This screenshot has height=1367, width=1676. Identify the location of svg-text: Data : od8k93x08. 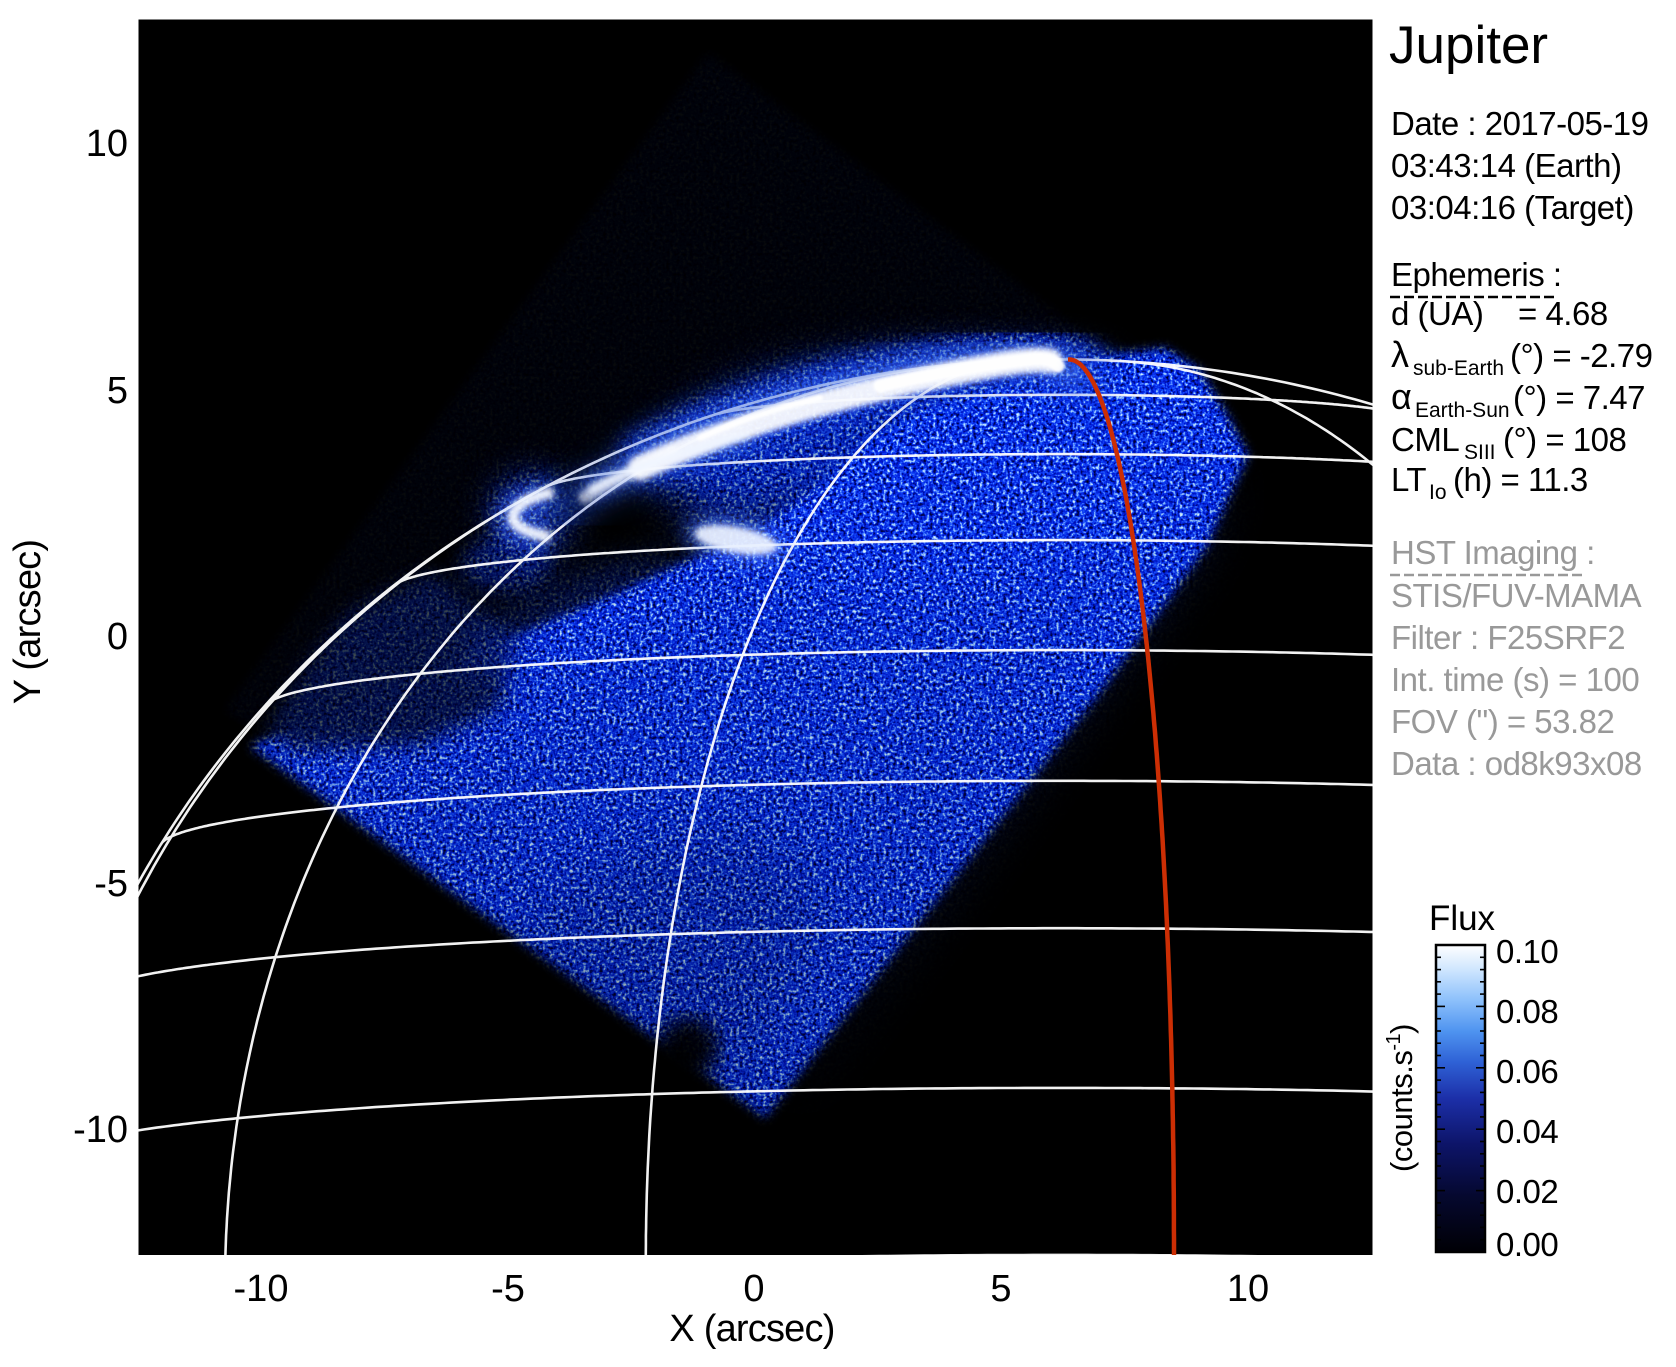
(1516, 763).